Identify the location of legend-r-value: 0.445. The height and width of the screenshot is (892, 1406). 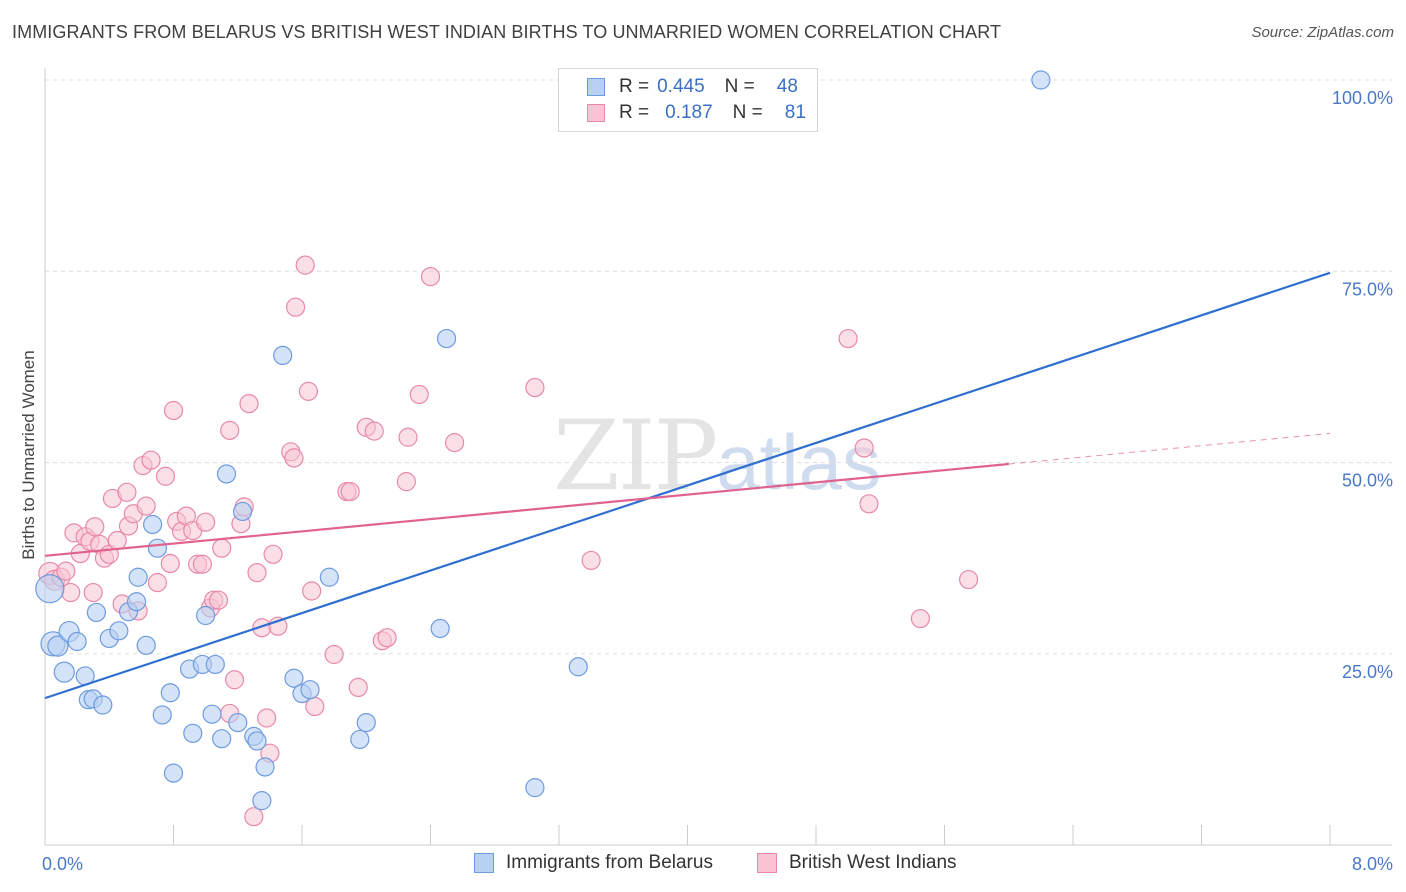
(681, 86).